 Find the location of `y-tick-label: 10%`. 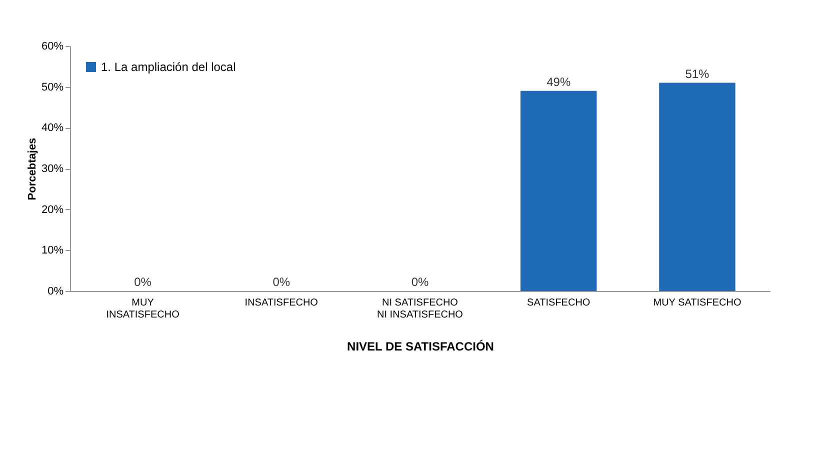

y-tick-label: 10% is located at coordinates (52, 250).